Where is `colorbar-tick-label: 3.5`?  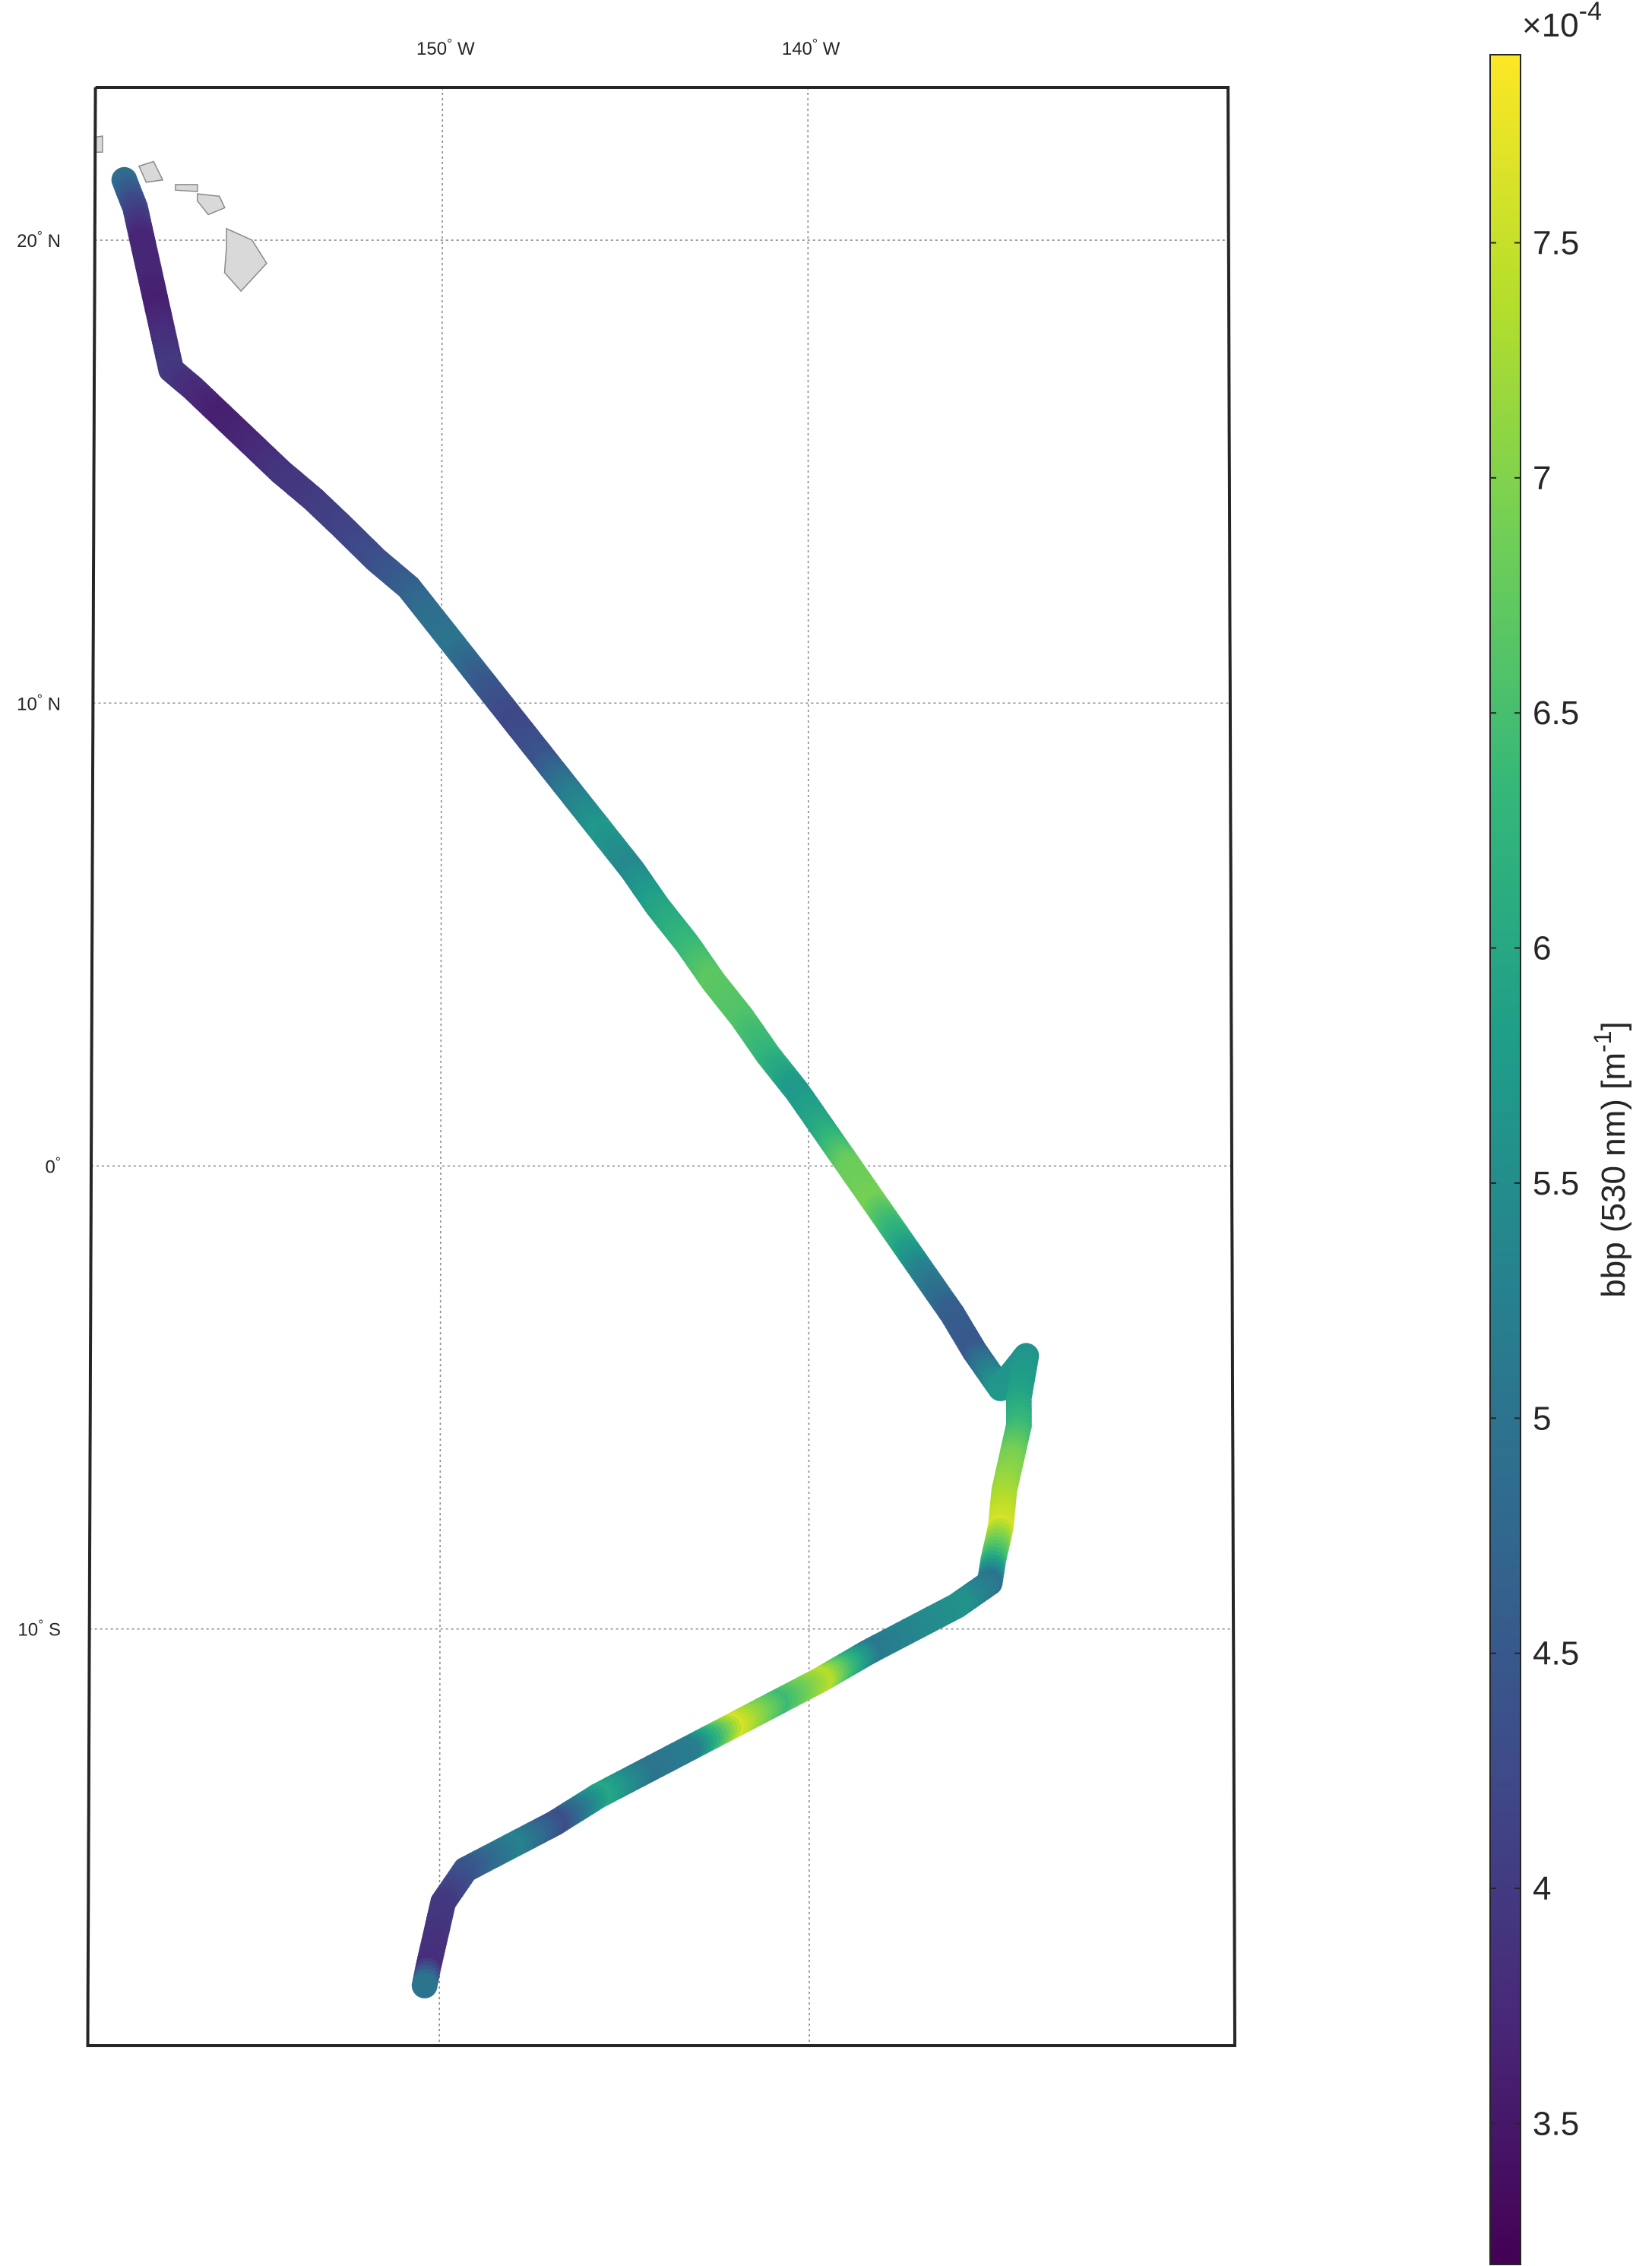
colorbar-tick-label: 3.5 is located at coordinates (1556, 2123).